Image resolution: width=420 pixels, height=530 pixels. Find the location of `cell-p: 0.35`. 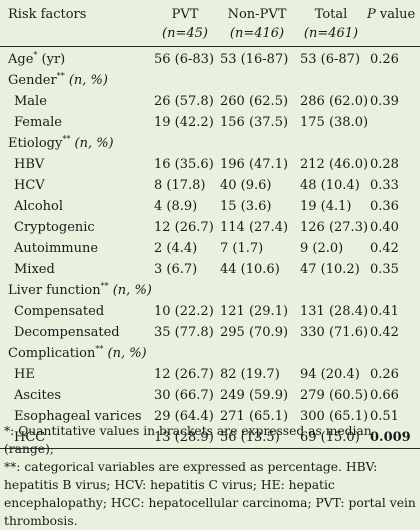

cell-p: 0.35 is located at coordinates (384, 269).